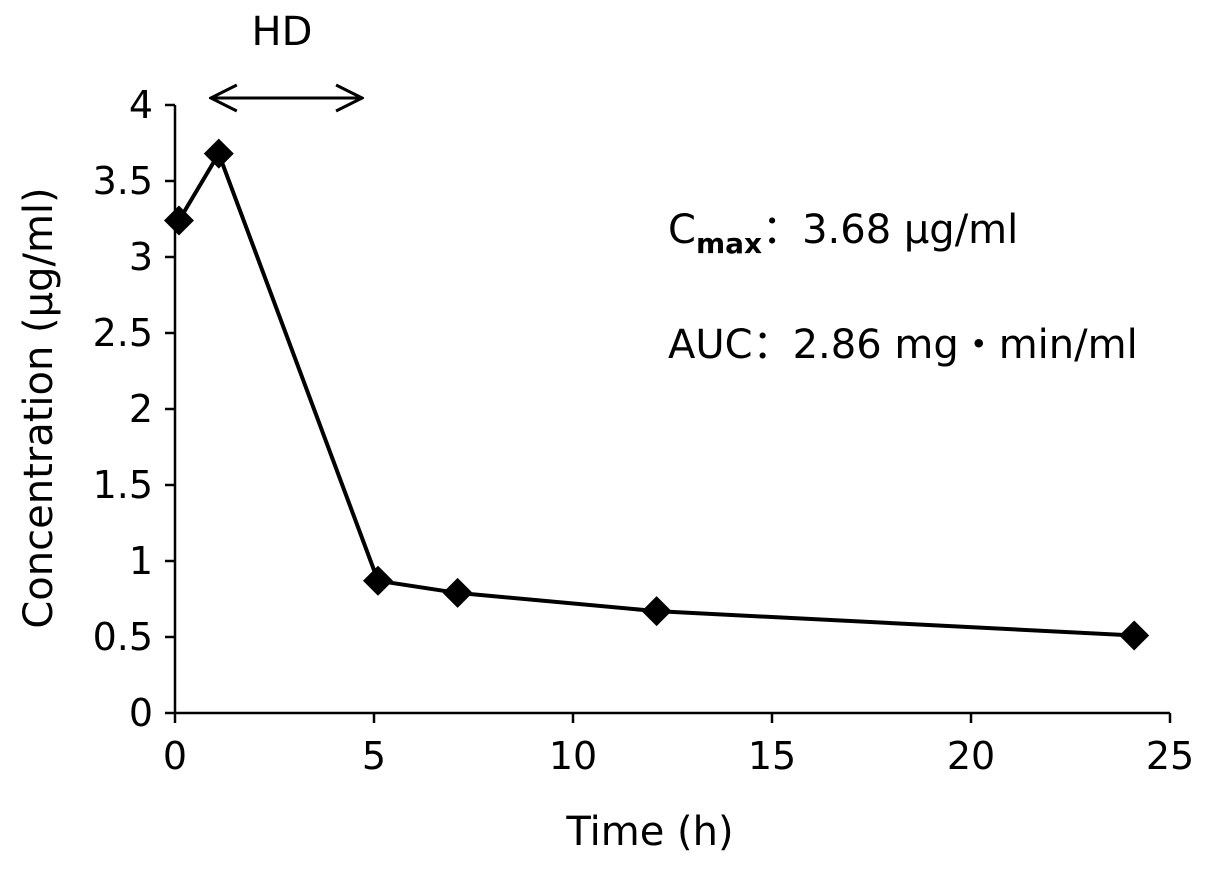 The width and height of the screenshot is (1205, 872). What do you see at coordinates (123, 333) in the screenshot?
I see `y-tick-label: 2.5` at bounding box center [123, 333].